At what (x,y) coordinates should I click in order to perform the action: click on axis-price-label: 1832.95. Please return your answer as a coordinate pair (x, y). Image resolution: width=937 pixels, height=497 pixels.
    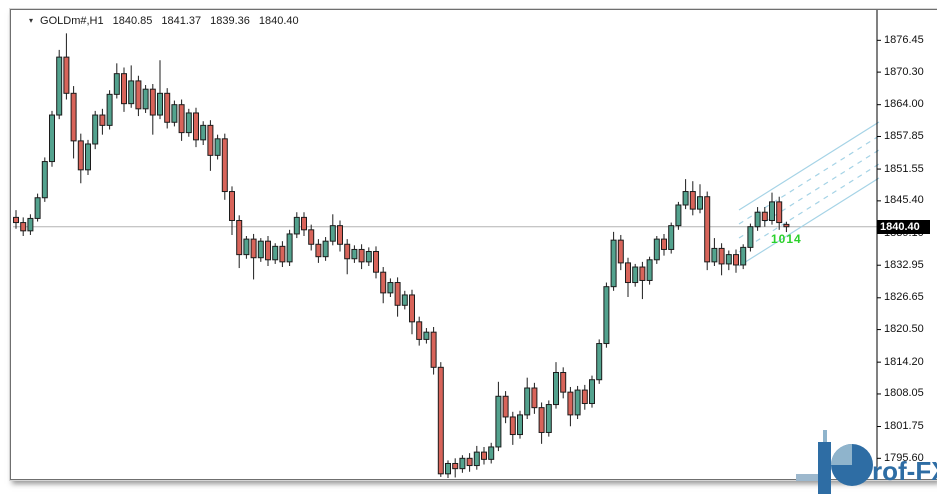
    Looking at the image, I should click on (904, 264).